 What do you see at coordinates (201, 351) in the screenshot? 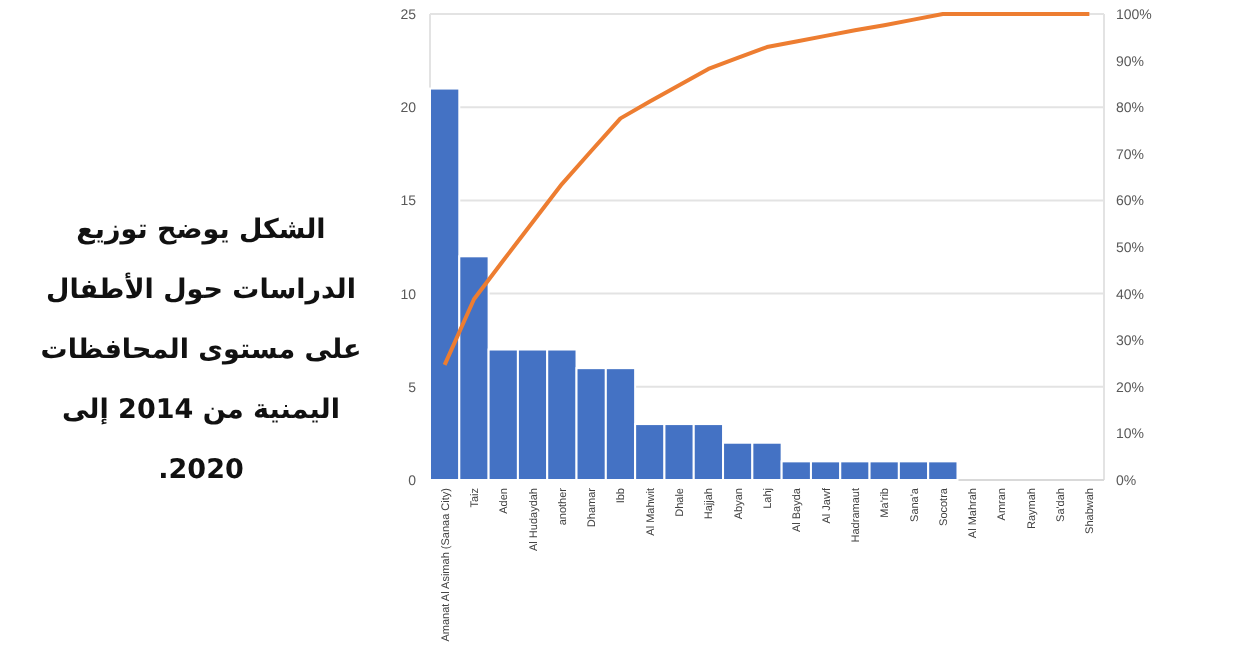
I see `text: الشكل يوضح توزيع الدراسات حول الأطفال على مستوى المحافظات اليمنية من 2014 إلى 2020.` at bounding box center [201, 351].